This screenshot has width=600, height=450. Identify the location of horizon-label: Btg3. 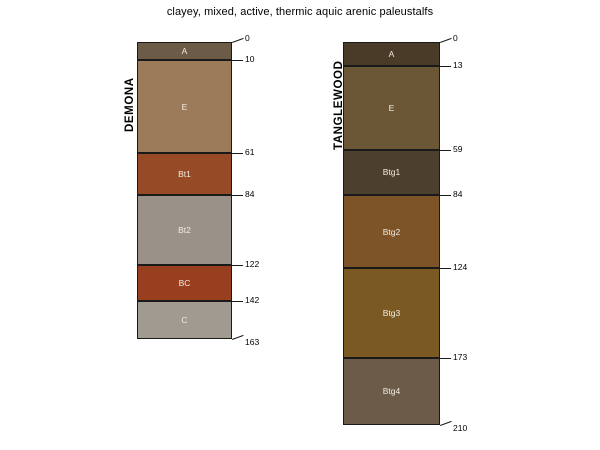
(391, 312).